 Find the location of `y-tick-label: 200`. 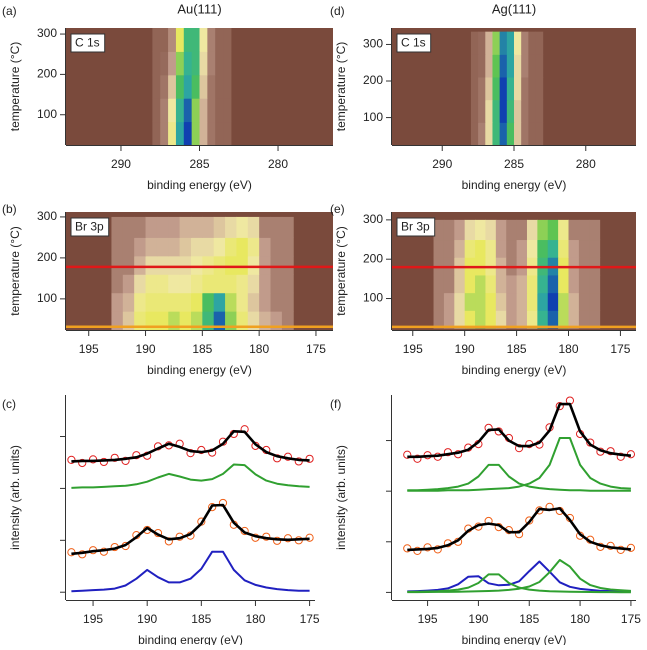

y-tick-label: 200 is located at coordinates (373, 80).